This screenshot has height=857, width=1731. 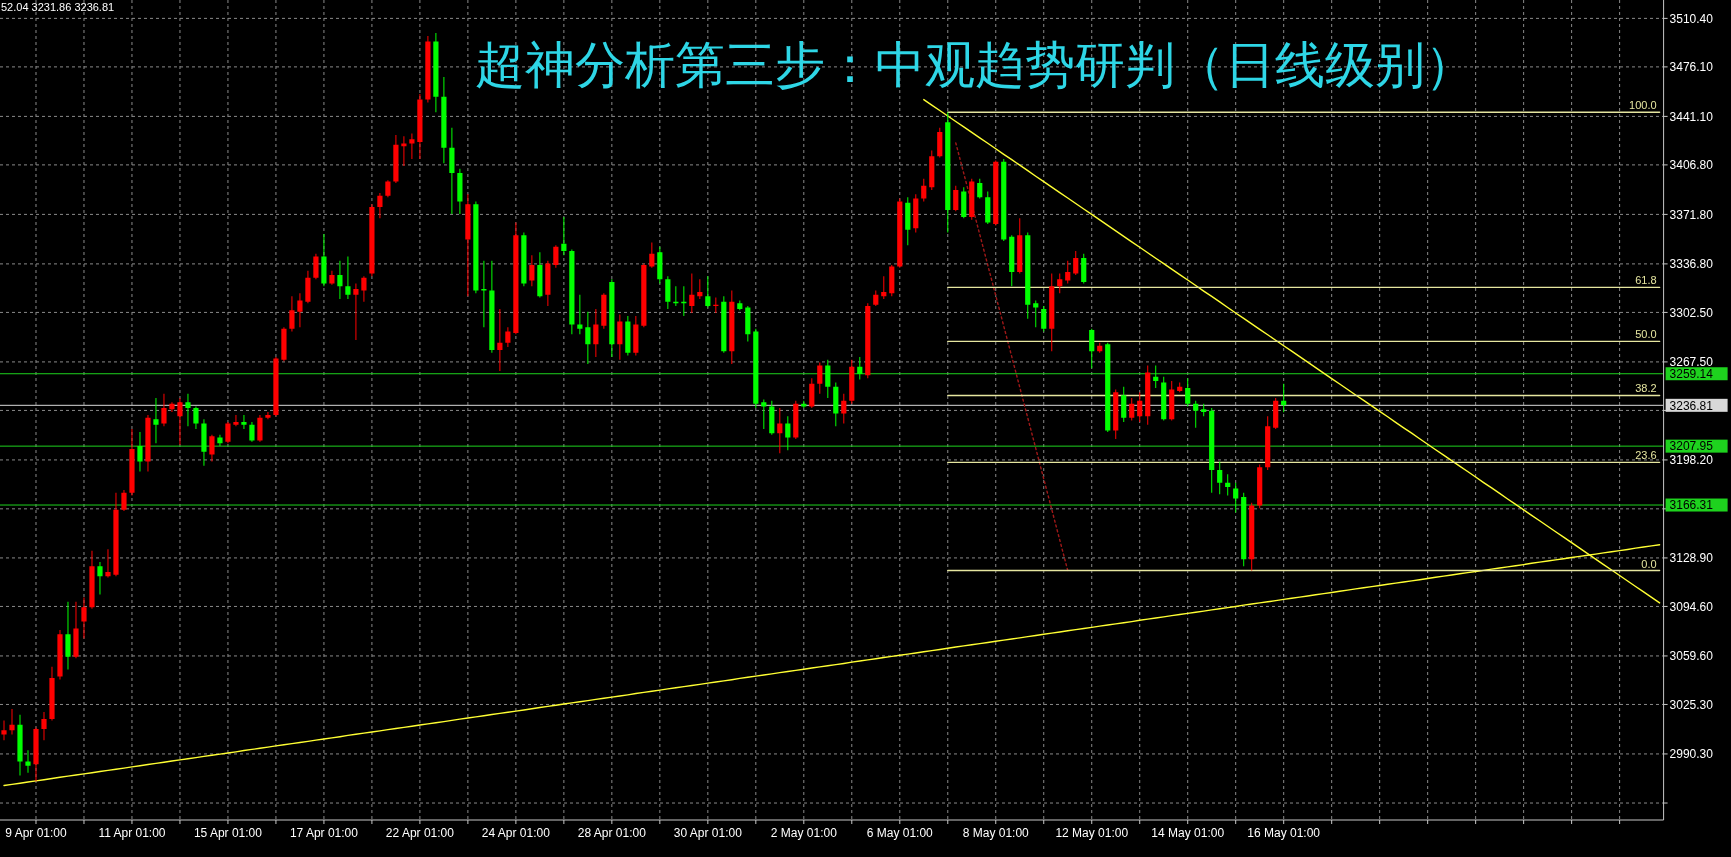 I want to click on y-tick-label: 3406.80, so click(x=1691, y=165).